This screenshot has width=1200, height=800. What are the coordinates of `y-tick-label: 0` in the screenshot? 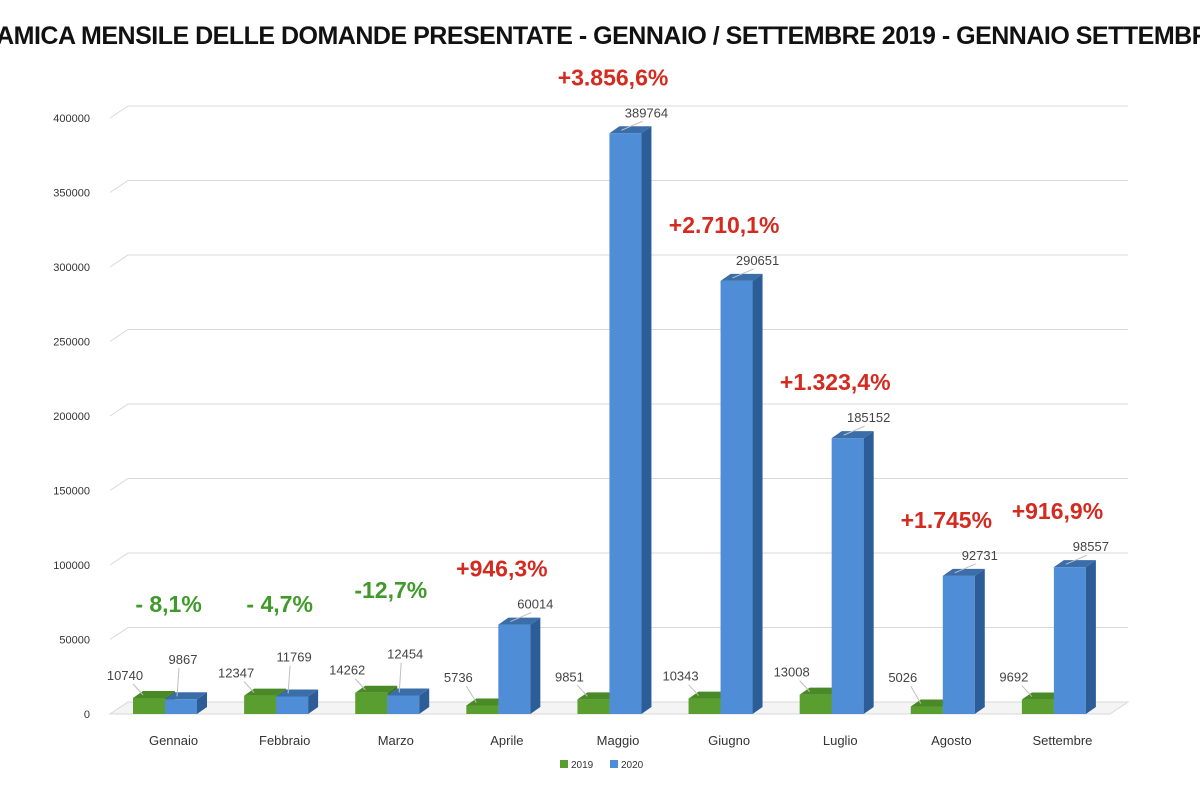 It's located at (87, 715).